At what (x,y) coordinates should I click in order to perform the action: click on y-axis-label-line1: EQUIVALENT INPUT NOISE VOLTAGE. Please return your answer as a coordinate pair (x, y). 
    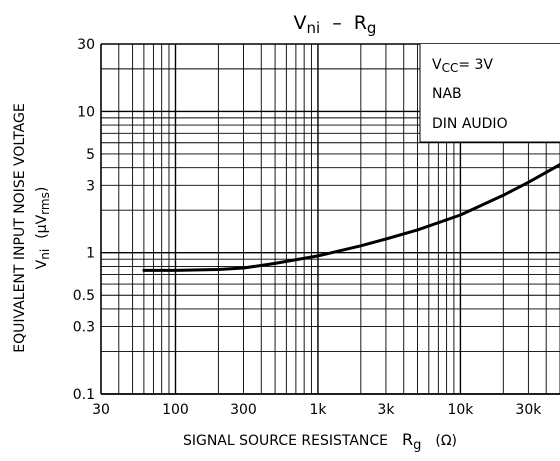
    Looking at the image, I should click on (20, 227).